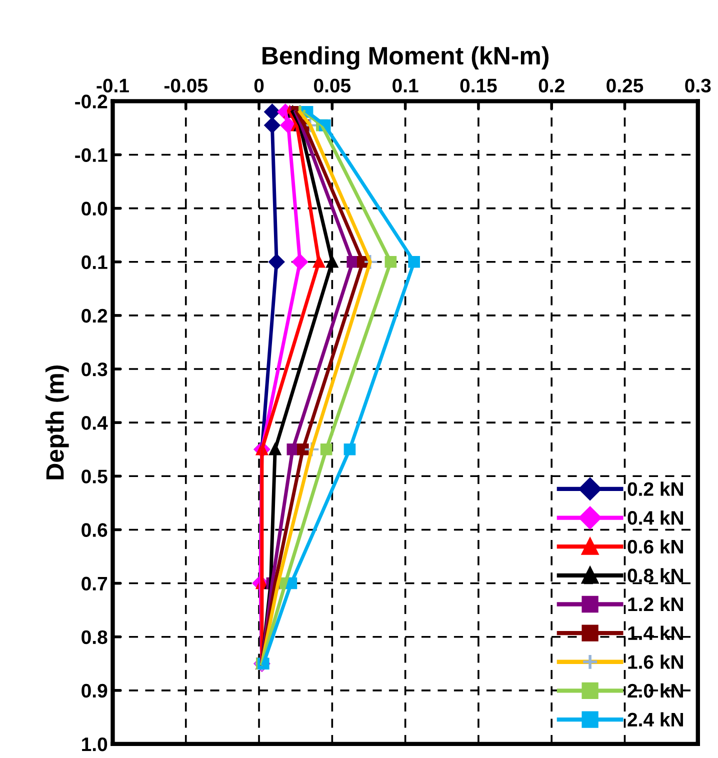 Image resolution: width=718 pixels, height=758 pixels. Describe the element at coordinates (655, 575) in the screenshot. I see `legend-label: 0.8 kN` at that location.